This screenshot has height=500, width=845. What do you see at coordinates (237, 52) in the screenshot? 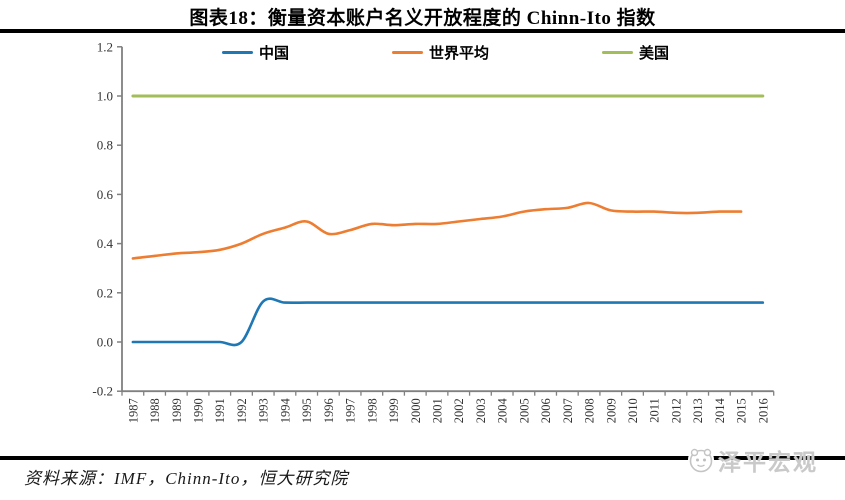
I see `china-legend-line-icon` at bounding box center [237, 52].